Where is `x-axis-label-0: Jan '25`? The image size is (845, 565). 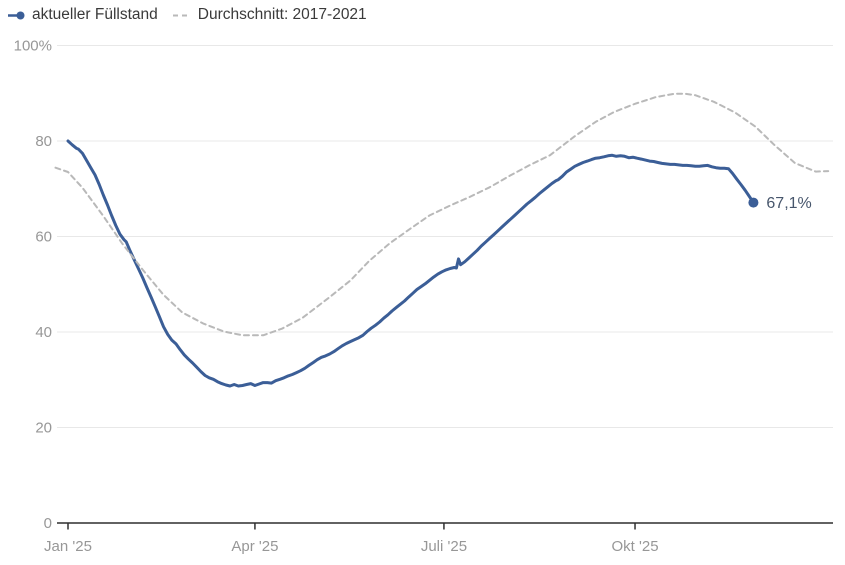
x-axis-label-0: Jan '25 is located at coordinates (68, 546).